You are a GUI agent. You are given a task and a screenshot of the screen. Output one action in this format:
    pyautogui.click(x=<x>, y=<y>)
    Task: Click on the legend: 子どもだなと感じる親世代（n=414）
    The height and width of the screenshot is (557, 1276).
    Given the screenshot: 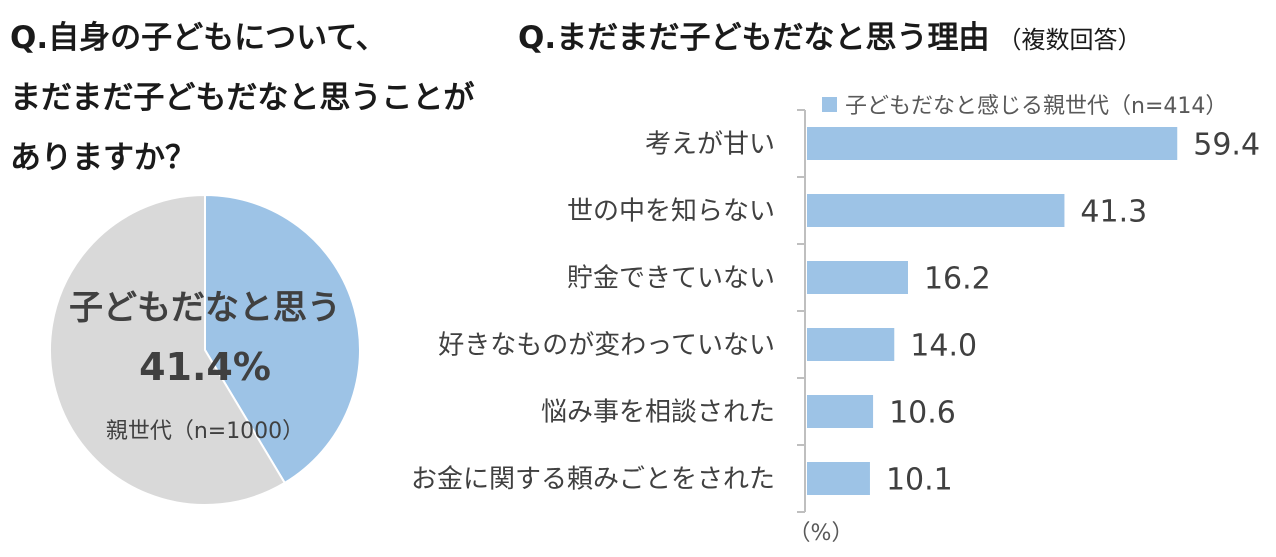 What is the action you would take?
    pyautogui.click(x=1024, y=104)
    